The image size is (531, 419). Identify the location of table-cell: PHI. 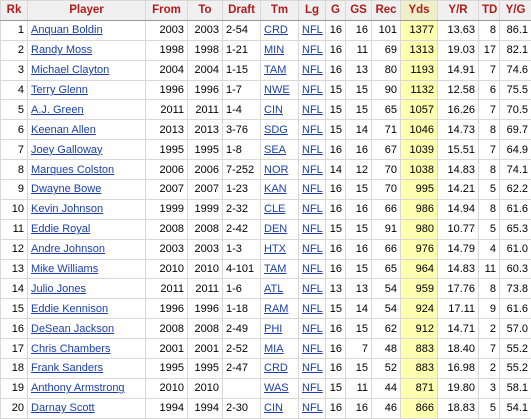
(279, 329).